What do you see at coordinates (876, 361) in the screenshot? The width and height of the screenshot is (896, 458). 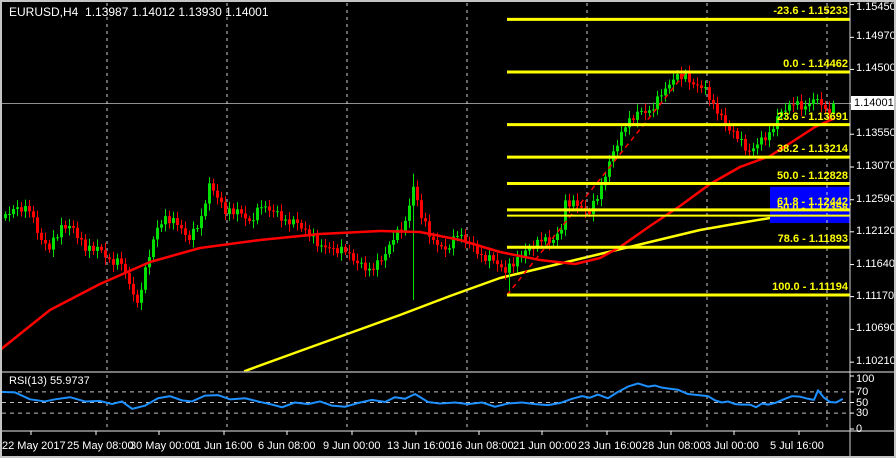 I see `price-axis-label: 1.10210` at bounding box center [876, 361].